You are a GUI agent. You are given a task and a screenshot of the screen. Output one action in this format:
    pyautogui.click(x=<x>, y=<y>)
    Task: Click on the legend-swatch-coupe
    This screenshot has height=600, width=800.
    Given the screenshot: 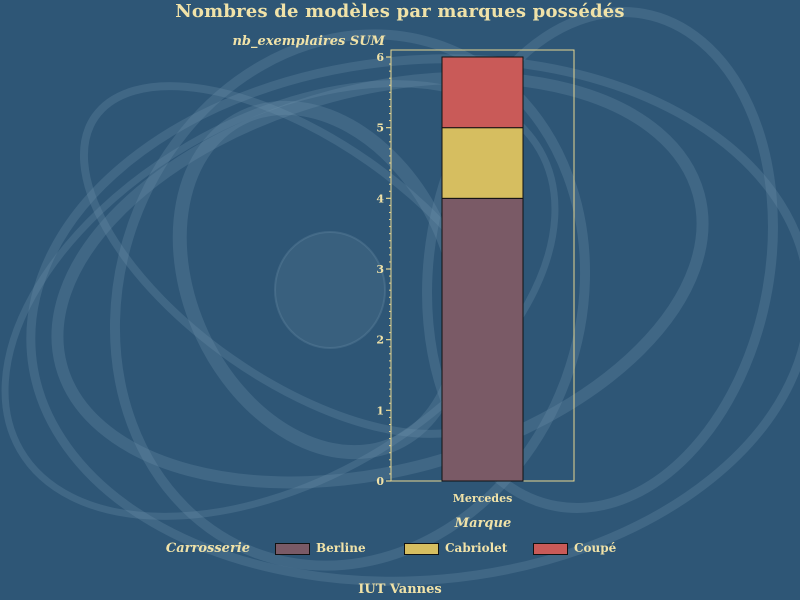 What is the action you would take?
    pyautogui.click(x=550, y=549)
    